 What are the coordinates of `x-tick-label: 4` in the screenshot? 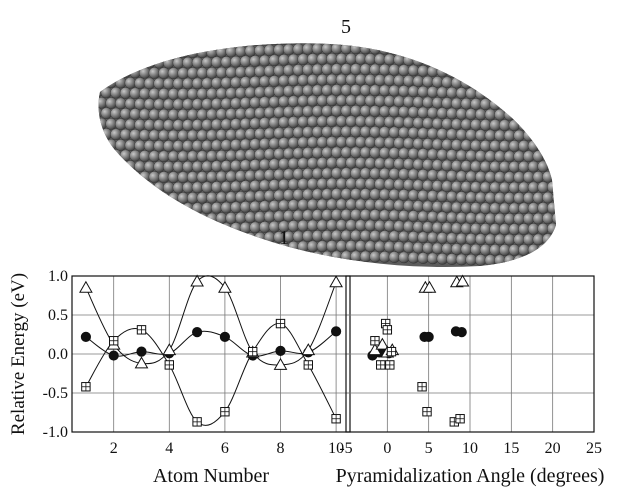 It's located at (169, 448).